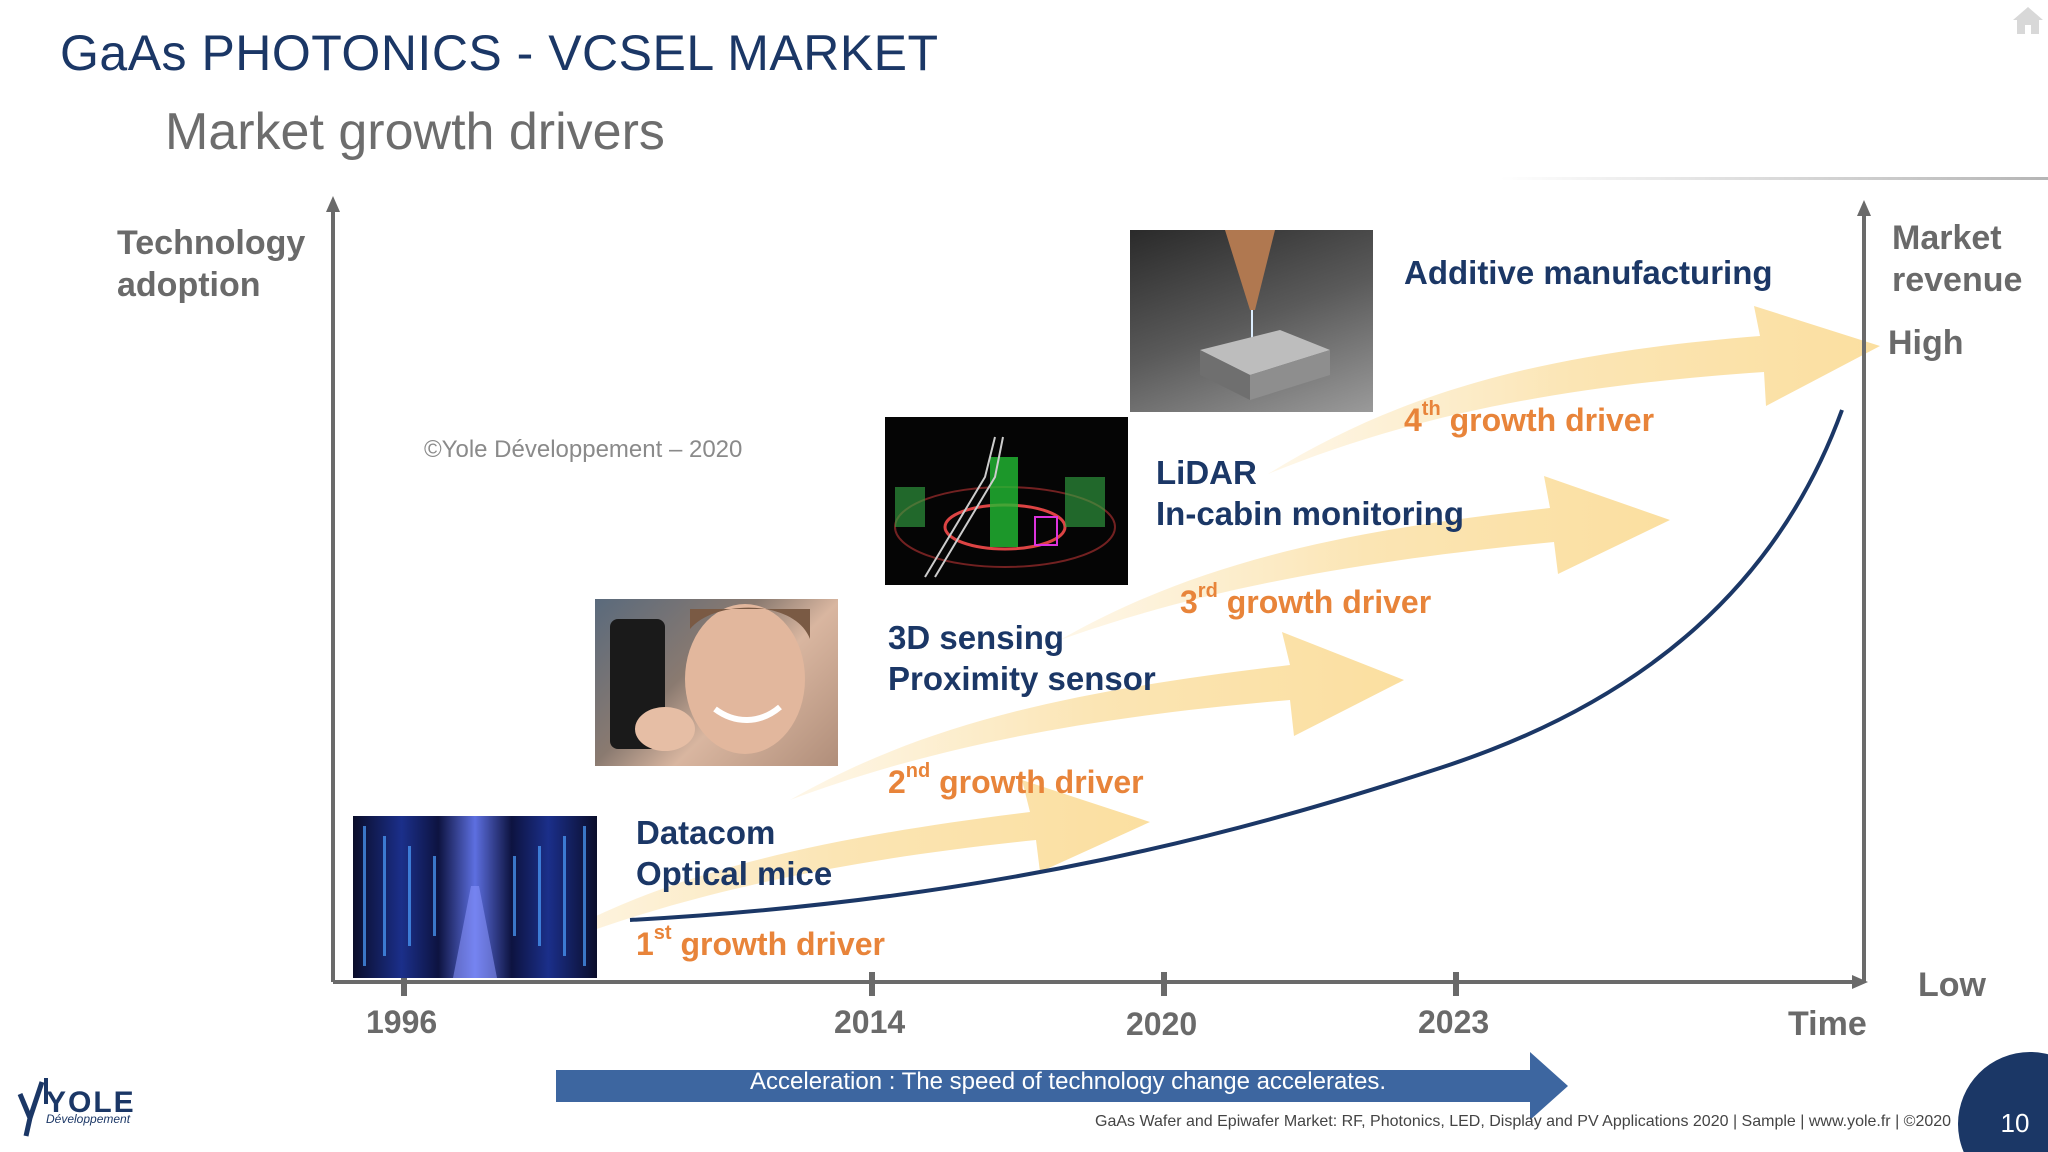 The width and height of the screenshot is (2048, 1152). I want to click on application-label-additive: Additive manufacturing, so click(1588, 272).